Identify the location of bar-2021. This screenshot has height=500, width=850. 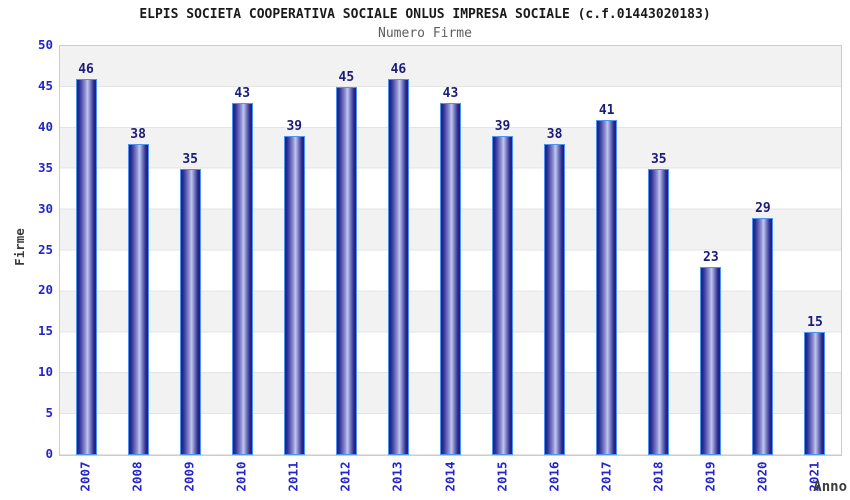
(815, 393).